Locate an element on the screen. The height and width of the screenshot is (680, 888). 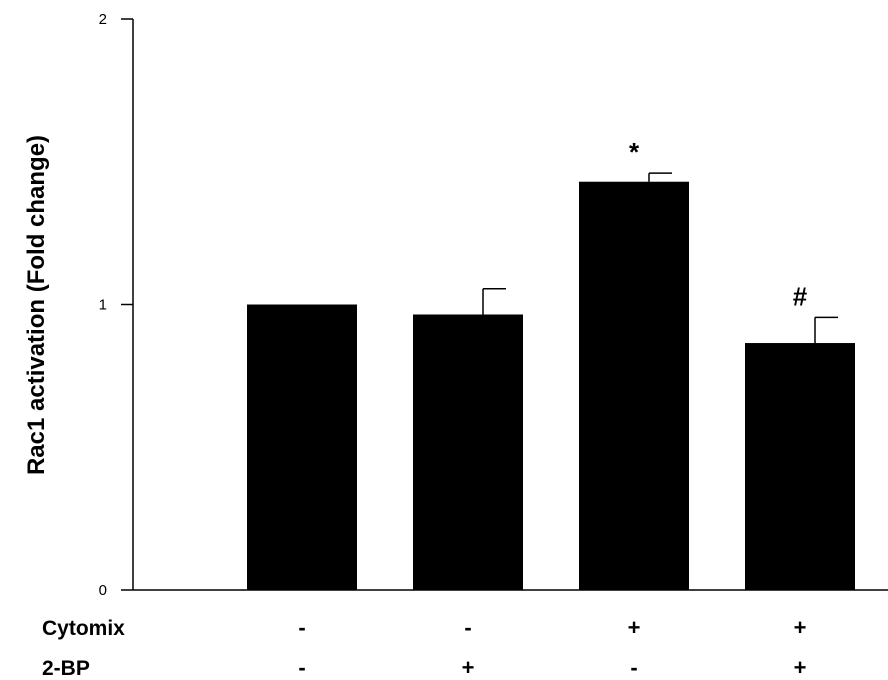
significance-marker: # is located at coordinates (800, 296).